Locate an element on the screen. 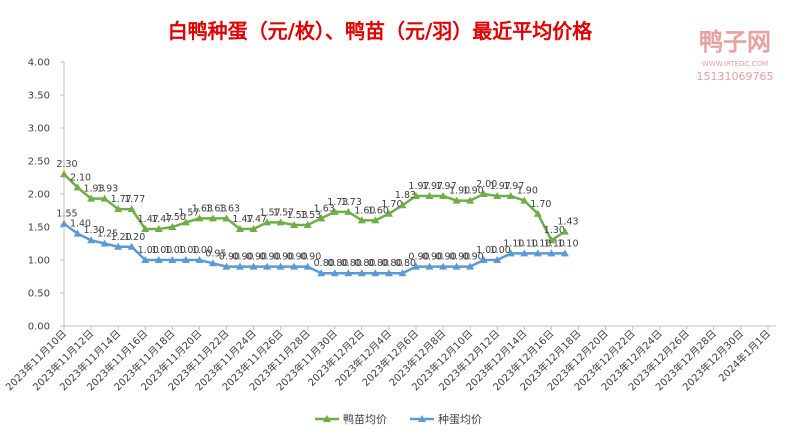  y-tick-label: 2.50 is located at coordinates (39, 162).